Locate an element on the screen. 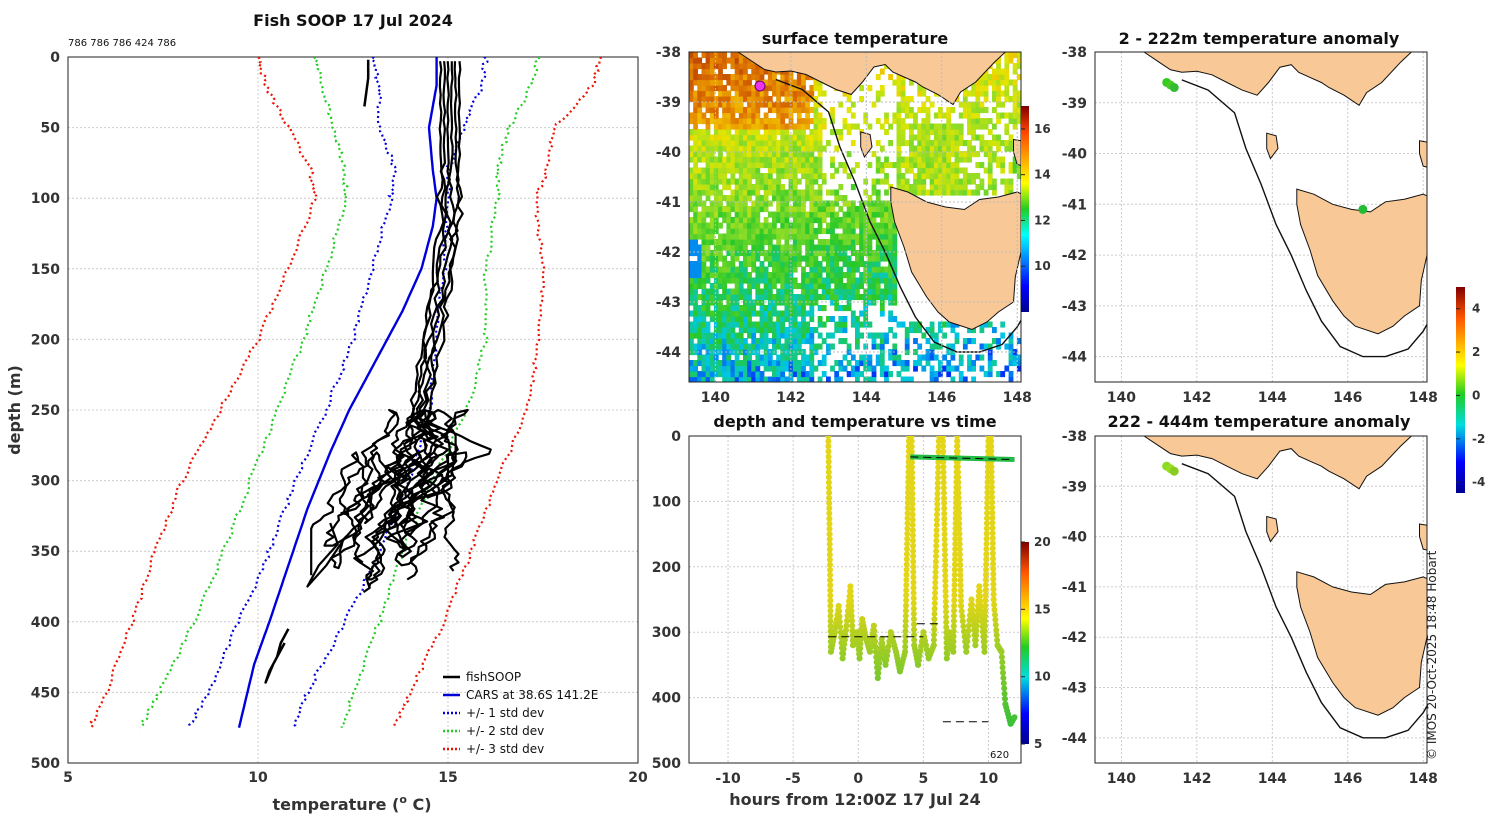 Image resolution: width=1500 pixels, height=824 pixels. profile-x-tick-label: 20 is located at coordinates (638, 778).